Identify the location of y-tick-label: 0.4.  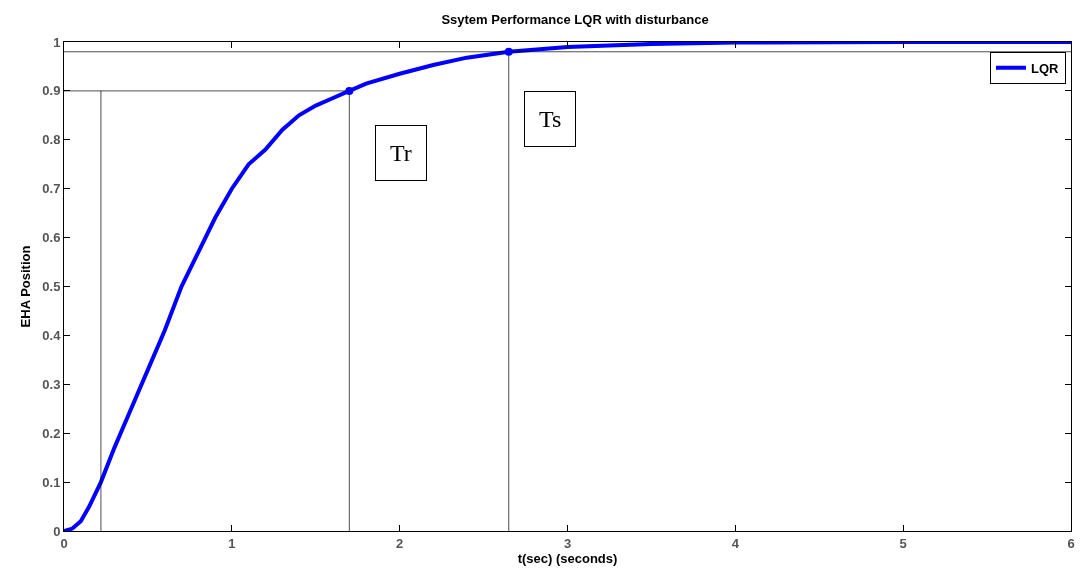
(52, 335).